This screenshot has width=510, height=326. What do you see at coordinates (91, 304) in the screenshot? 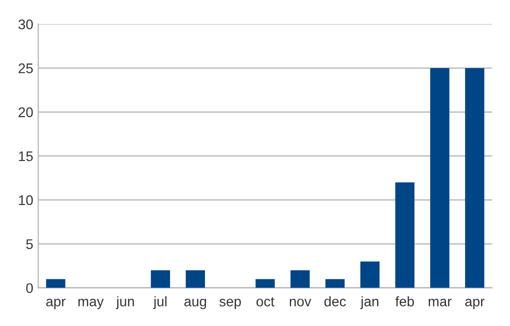
I see `x-tick-label: may` at bounding box center [91, 304].